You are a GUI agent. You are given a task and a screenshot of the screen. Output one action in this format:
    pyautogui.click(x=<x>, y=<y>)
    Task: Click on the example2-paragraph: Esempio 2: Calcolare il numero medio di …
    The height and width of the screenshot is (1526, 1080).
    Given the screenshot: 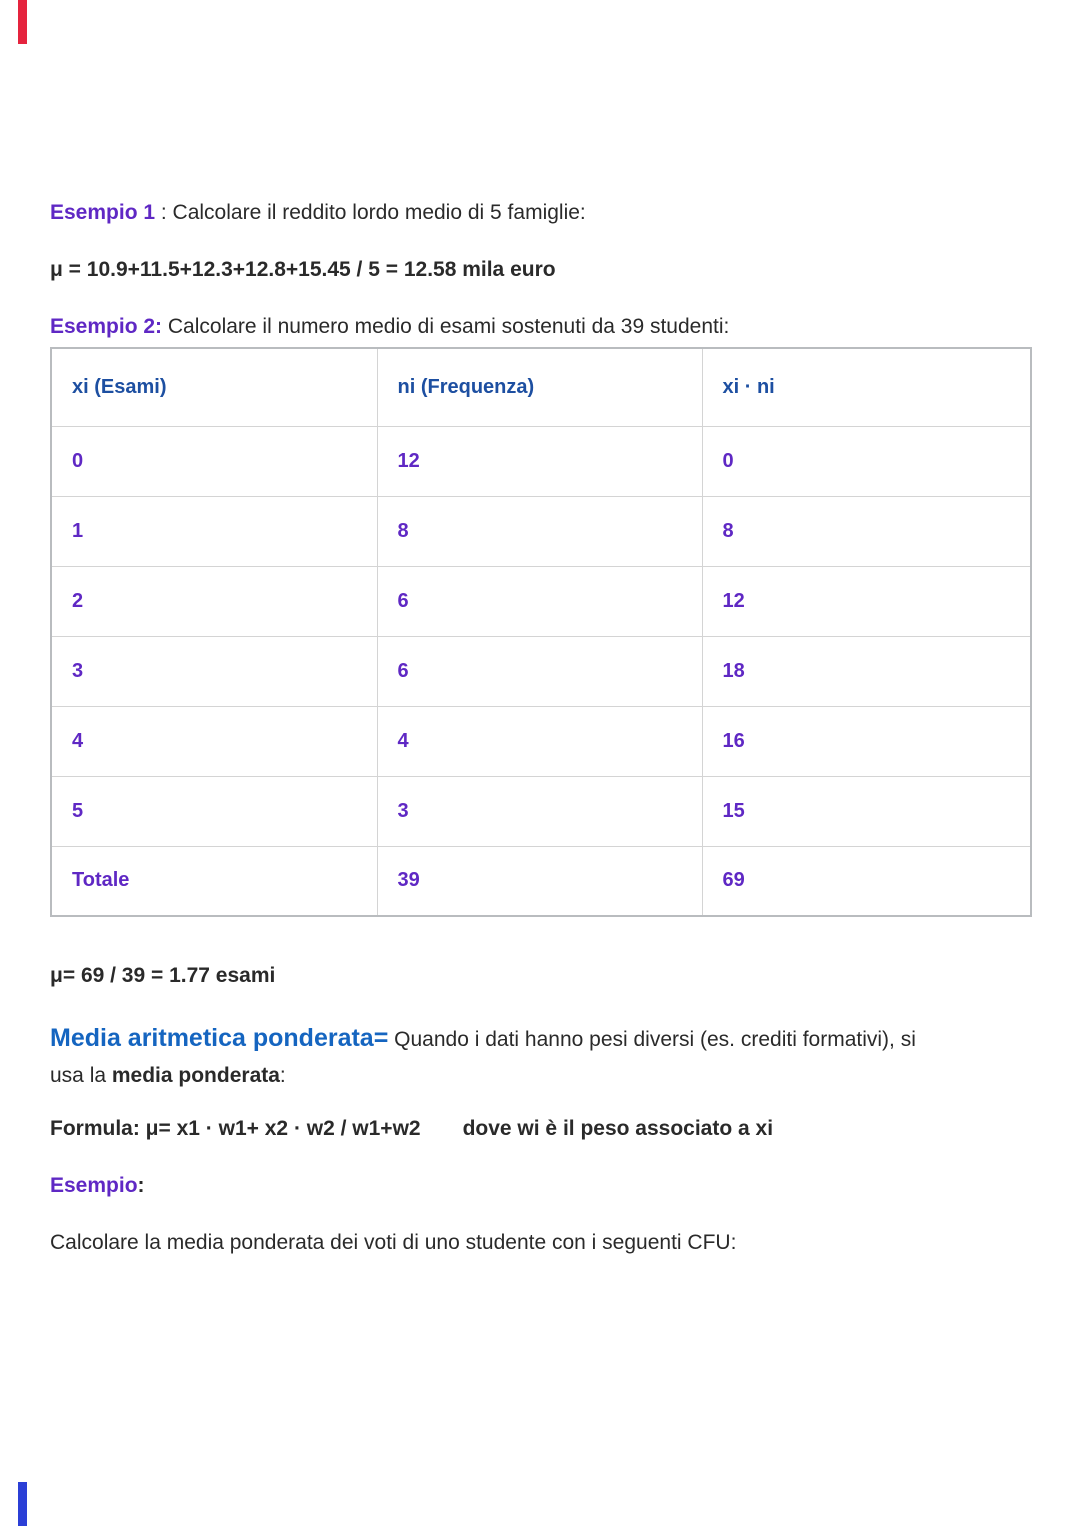 What is the action you would take?
    pyautogui.click(x=540, y=327)
    